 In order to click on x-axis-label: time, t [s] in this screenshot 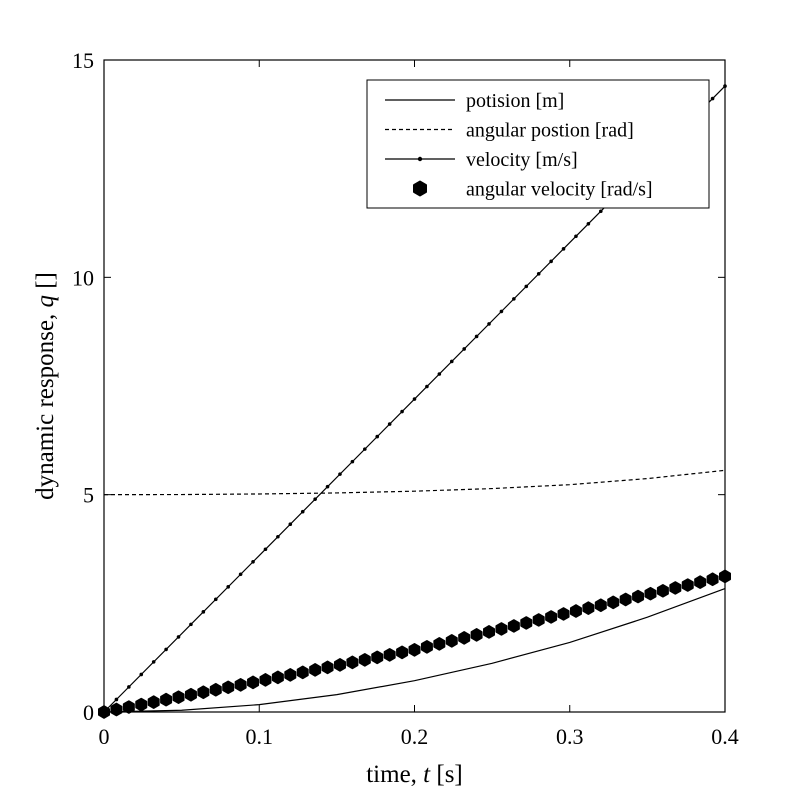, I will do `click(414, 774)`.